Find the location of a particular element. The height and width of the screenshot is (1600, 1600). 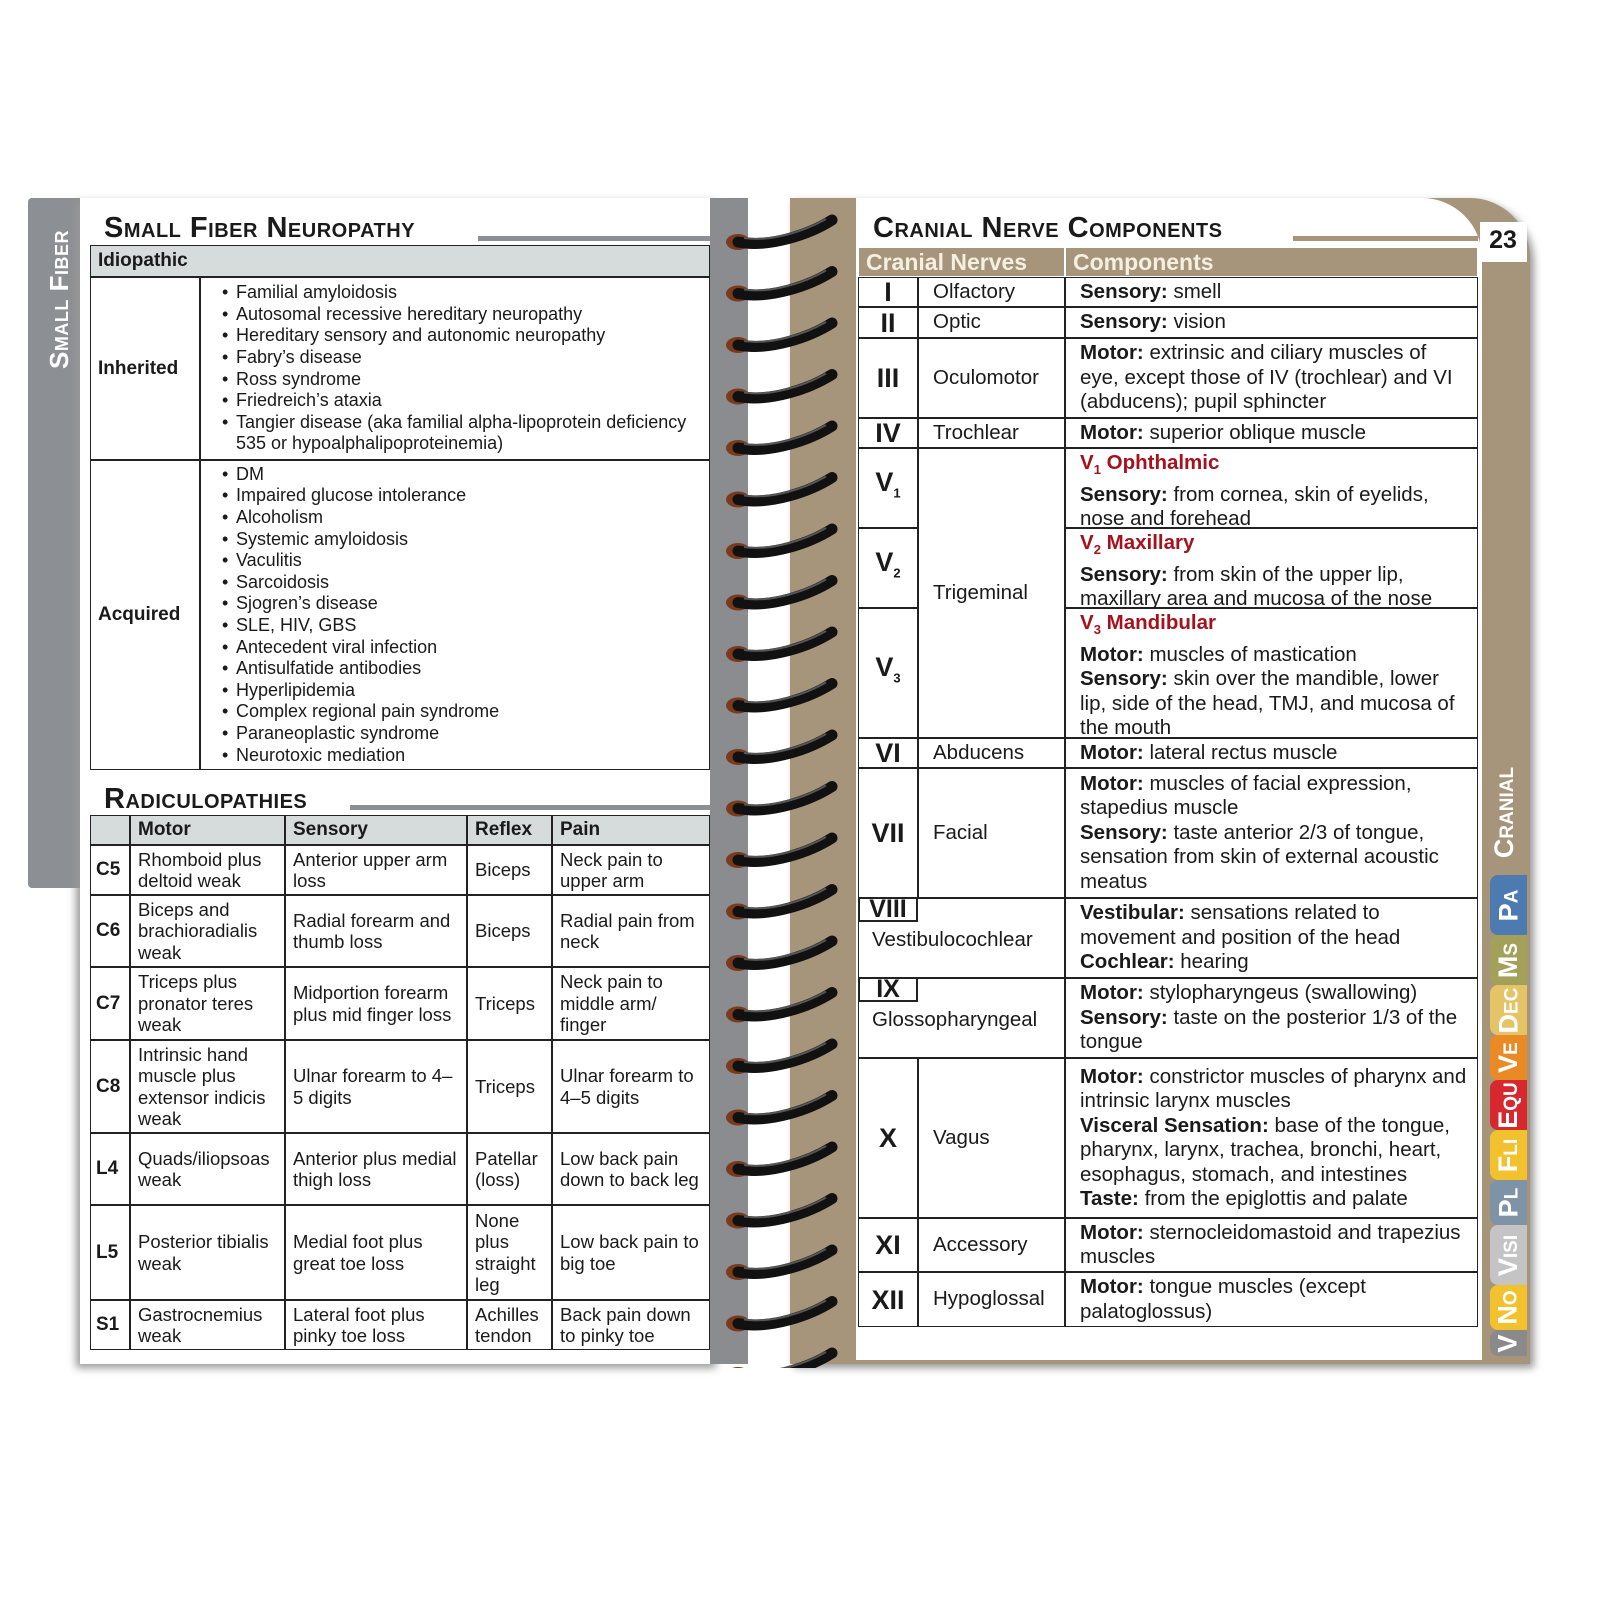

table-cell: Patellar (loss) is located at coordinates (509, 1169).